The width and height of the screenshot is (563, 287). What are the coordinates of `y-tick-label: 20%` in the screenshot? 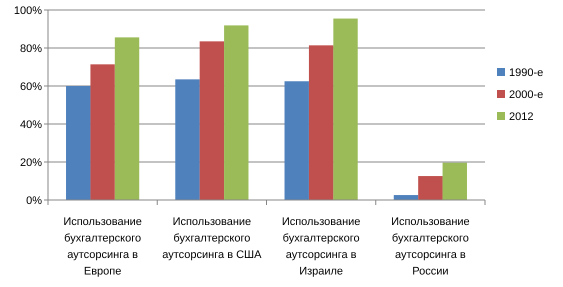 It's located at (31, 163).